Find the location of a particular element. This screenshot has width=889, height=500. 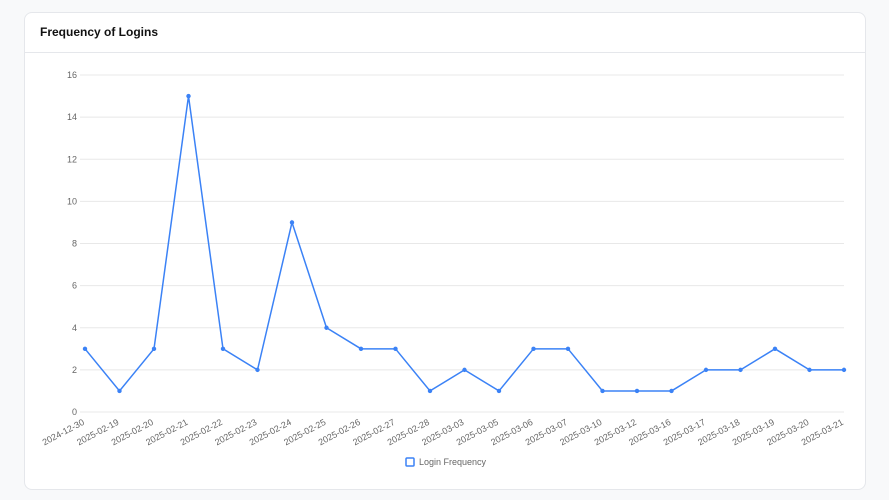

legend-label: Login Frequency is located at coordinates (453, 462).